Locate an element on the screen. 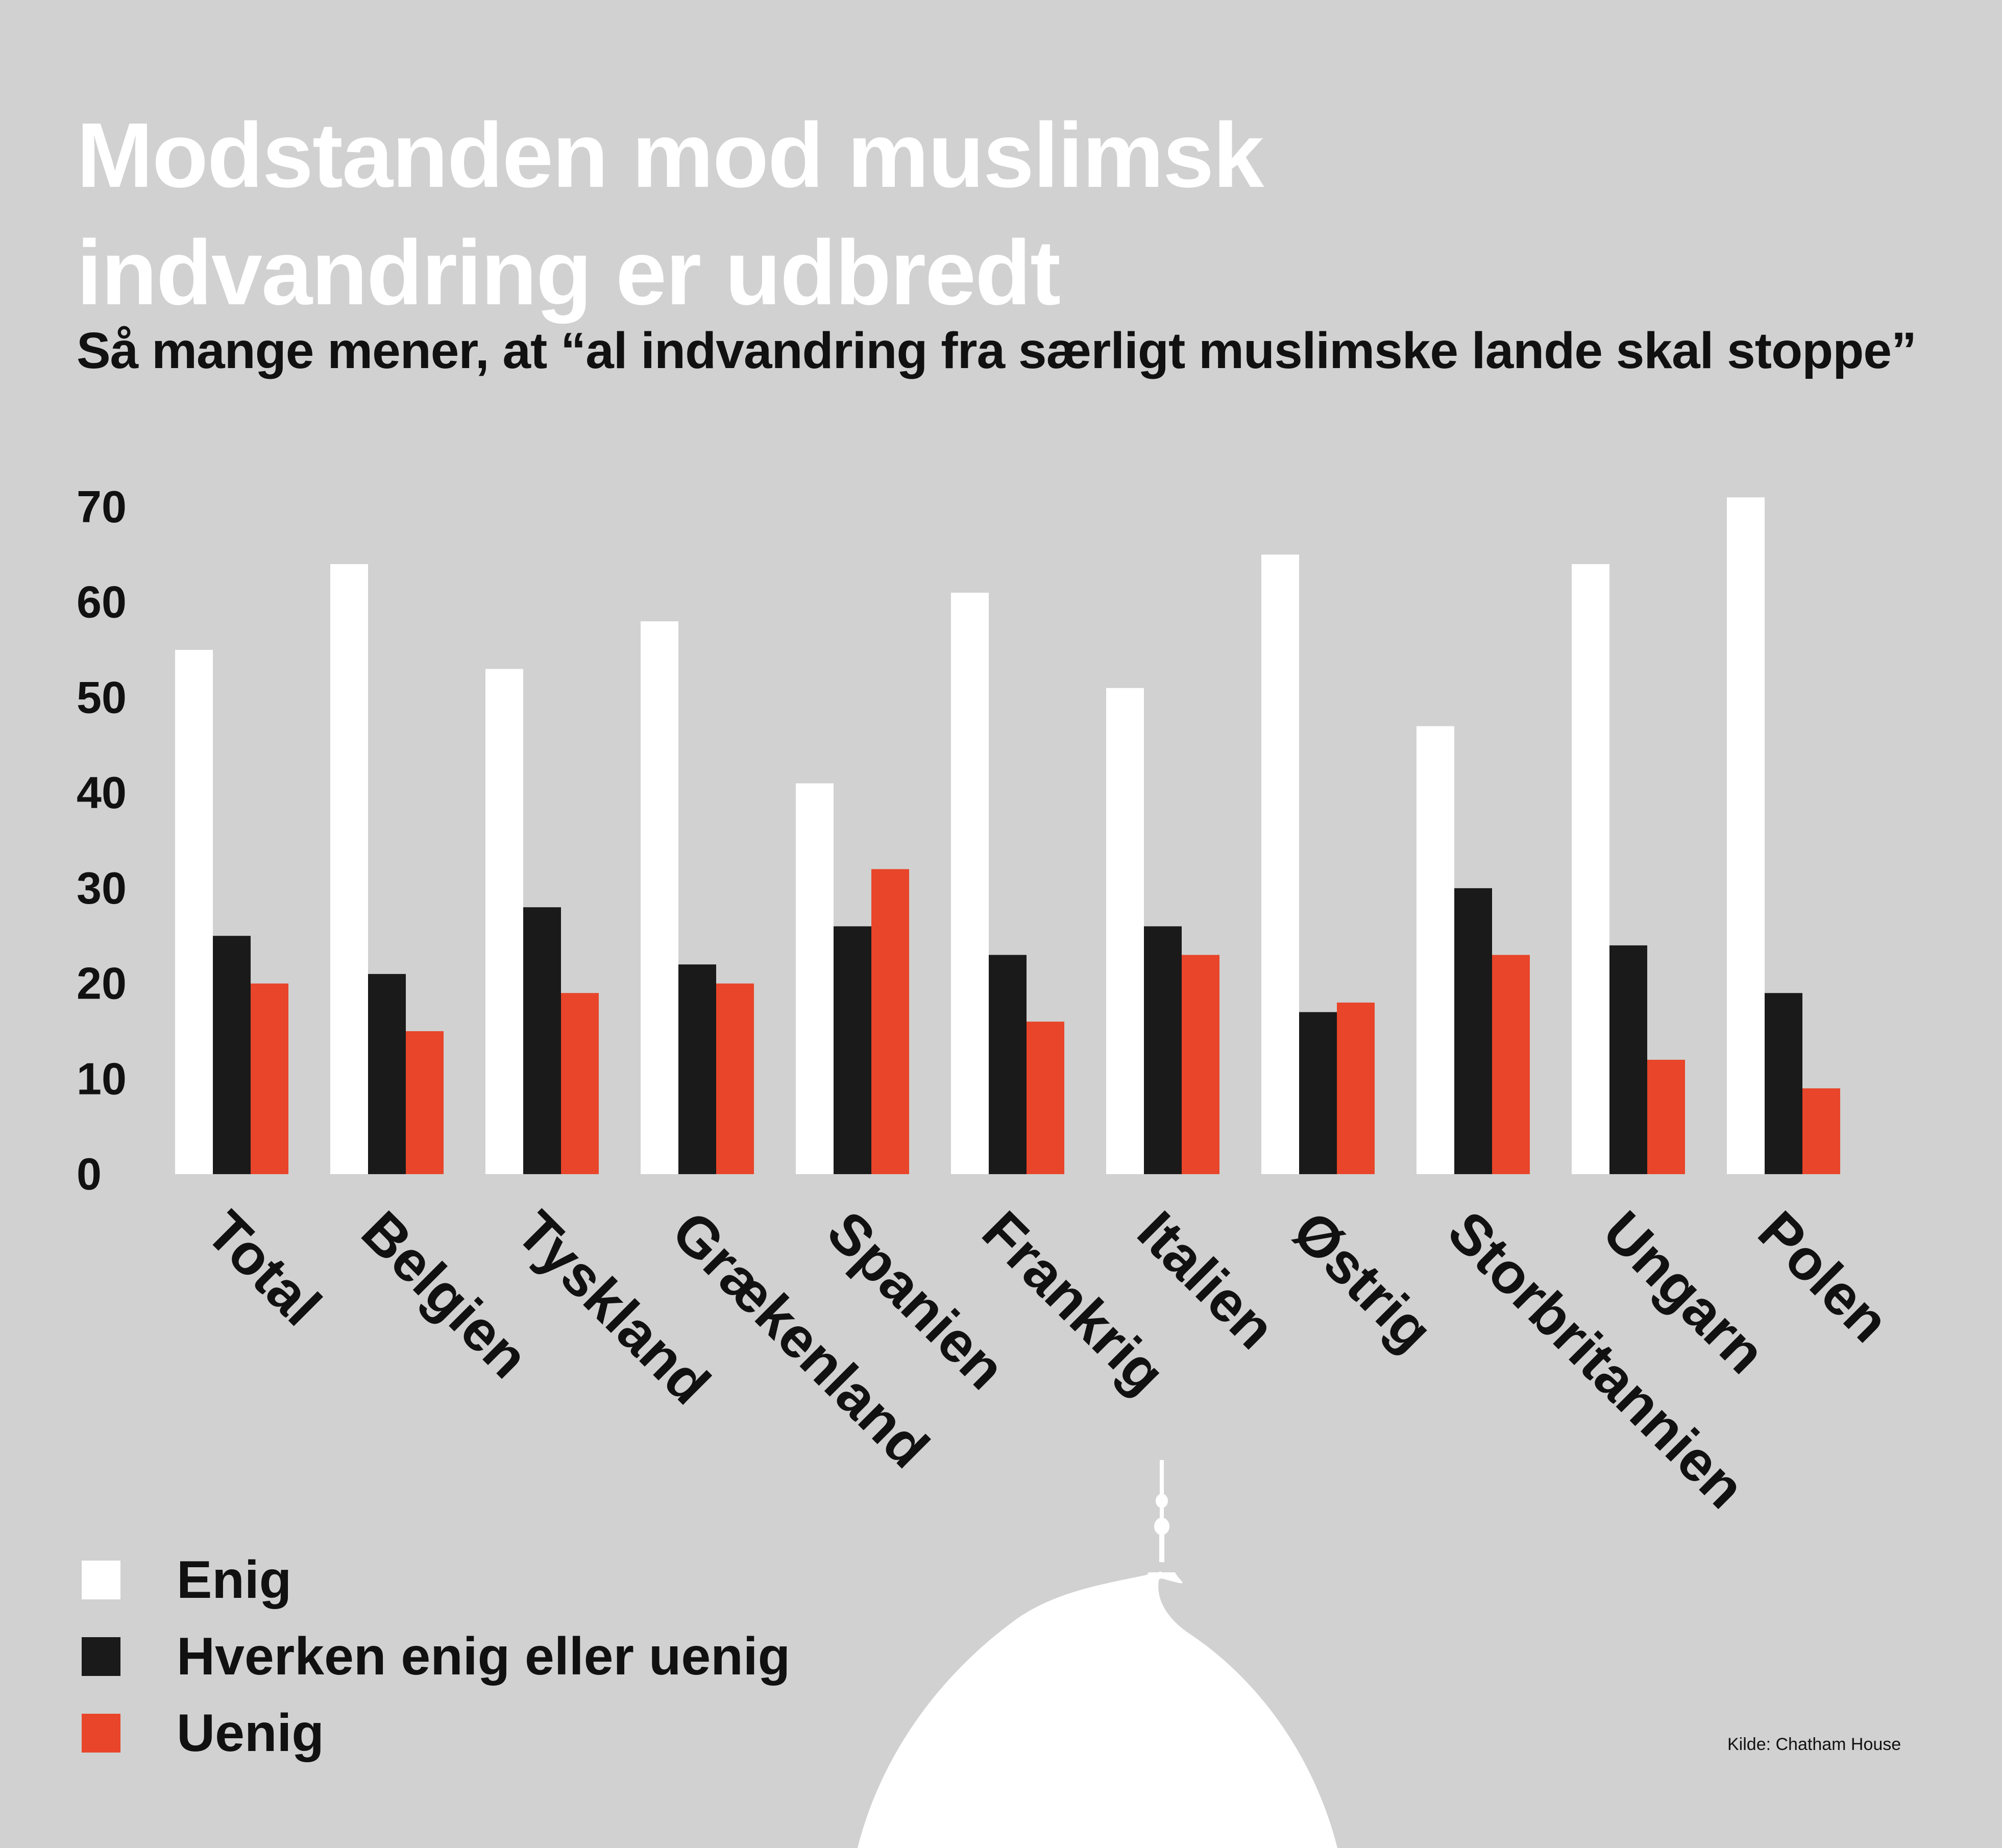 The image size is (2002, 1848). y-tick-label: 30 is located at coordinates (102, 888).